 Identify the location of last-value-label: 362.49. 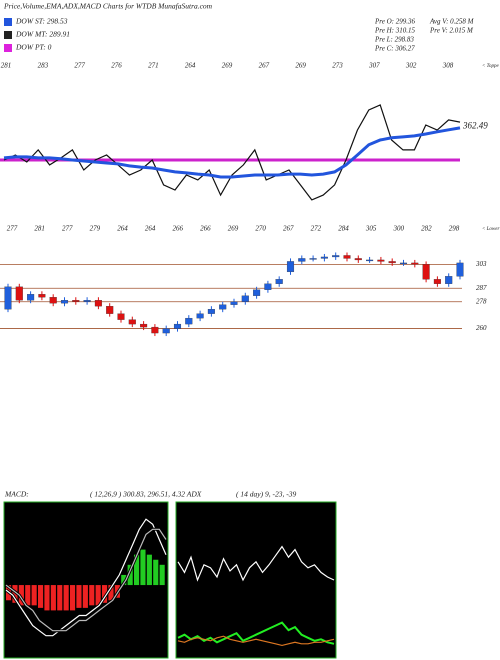
(475, 126).